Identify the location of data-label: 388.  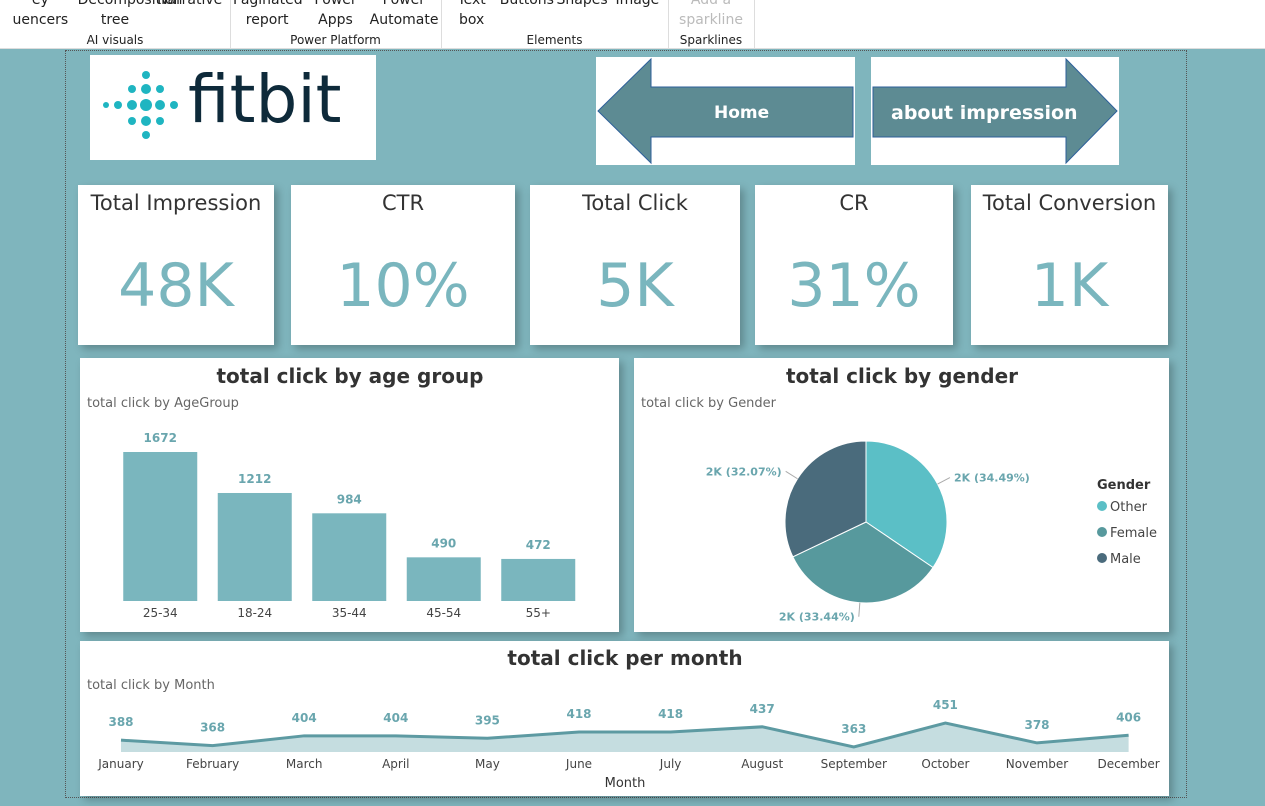
(120, 722).